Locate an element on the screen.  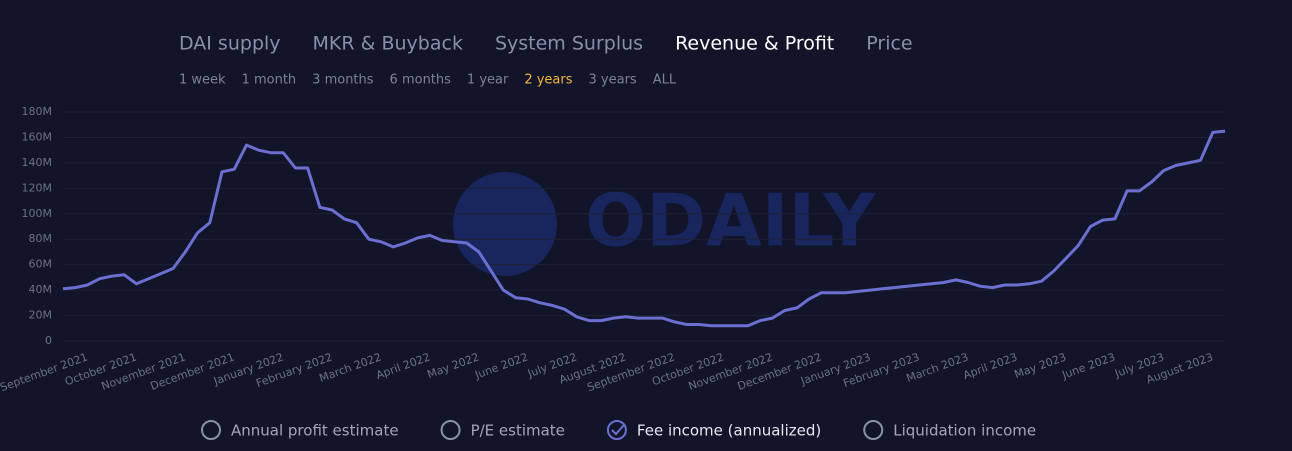
watermark-logo is located at coordinates (505, 224).